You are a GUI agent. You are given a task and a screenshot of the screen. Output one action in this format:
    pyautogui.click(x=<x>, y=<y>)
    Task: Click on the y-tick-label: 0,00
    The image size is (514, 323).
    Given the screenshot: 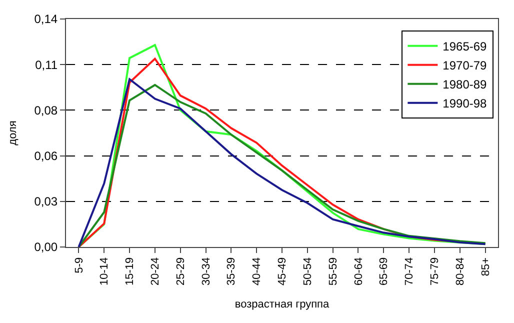 What is the action you would take?
    pyautogui.click(x=46, y=247)
    